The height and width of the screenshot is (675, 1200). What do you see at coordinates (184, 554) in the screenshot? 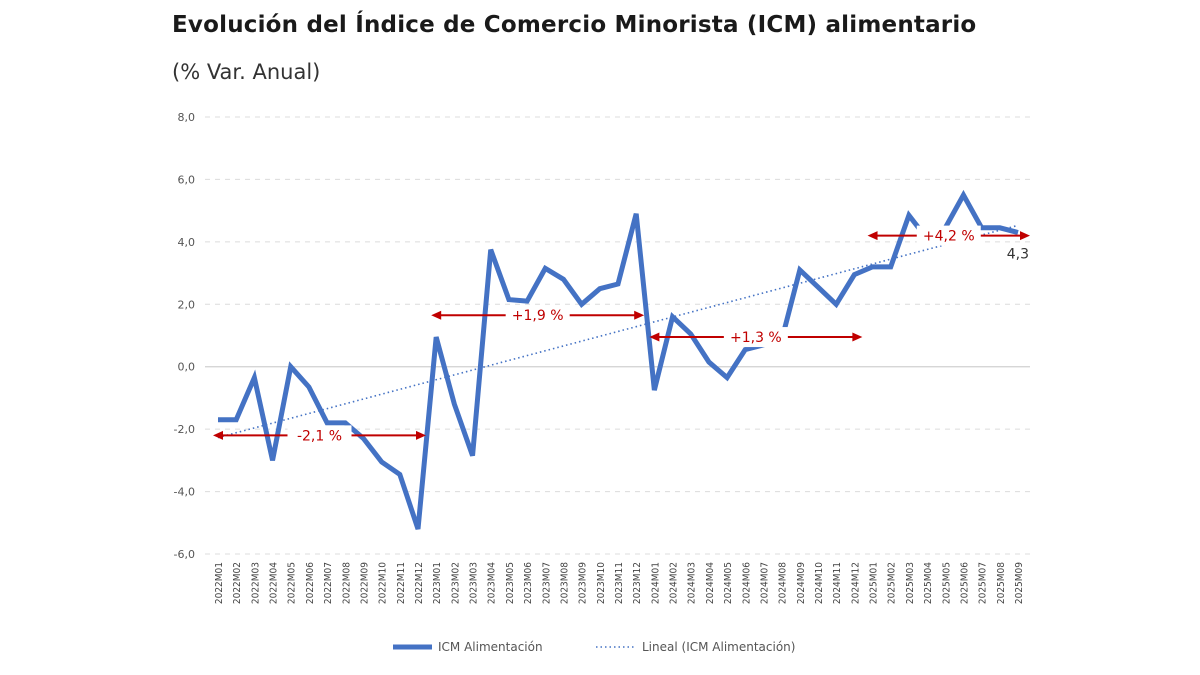
I see `y-tick-label: -6,0` at bounding box center [184, 554].